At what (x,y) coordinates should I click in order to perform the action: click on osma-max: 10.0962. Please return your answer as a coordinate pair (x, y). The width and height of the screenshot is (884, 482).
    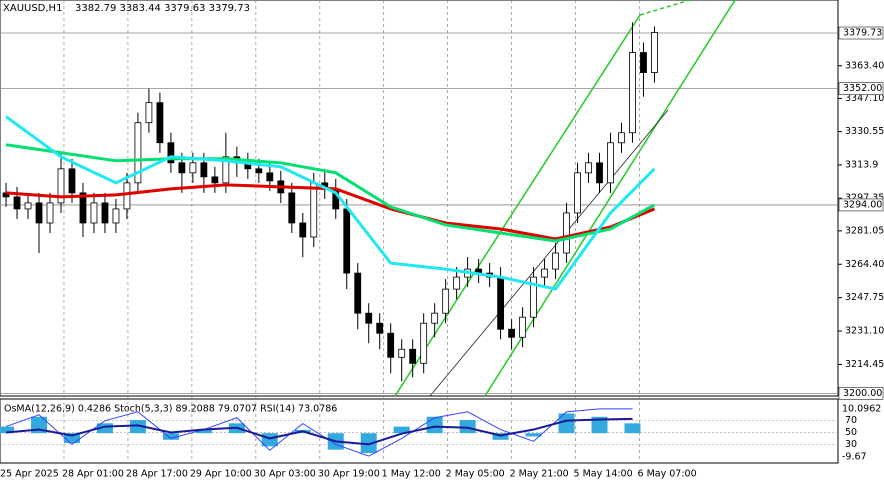
    Looking at the image, I should click on (861, 409).